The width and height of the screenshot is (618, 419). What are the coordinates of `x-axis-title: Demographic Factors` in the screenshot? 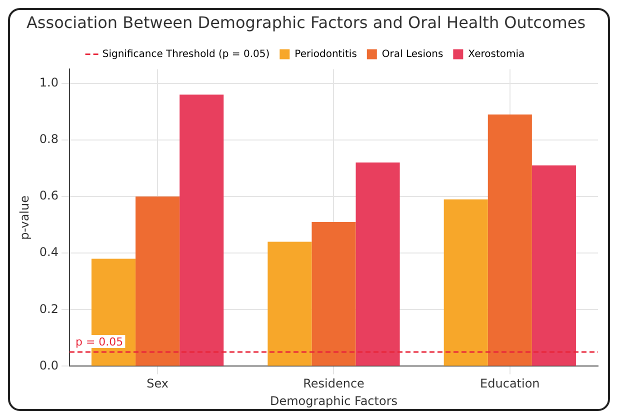 It's located at (334, 401).